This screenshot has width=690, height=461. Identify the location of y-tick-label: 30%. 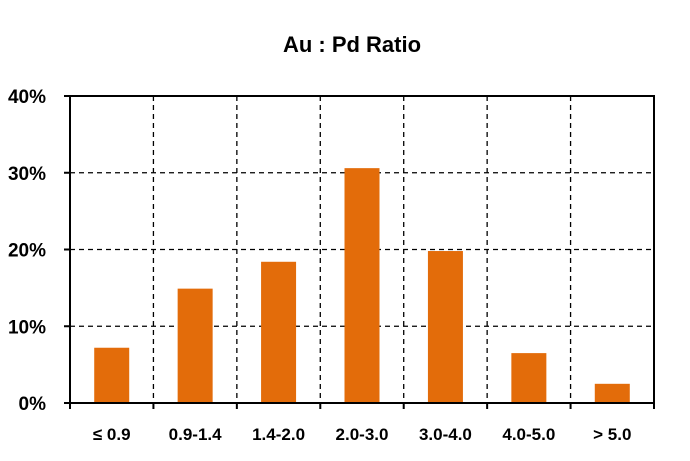
(27, 174).